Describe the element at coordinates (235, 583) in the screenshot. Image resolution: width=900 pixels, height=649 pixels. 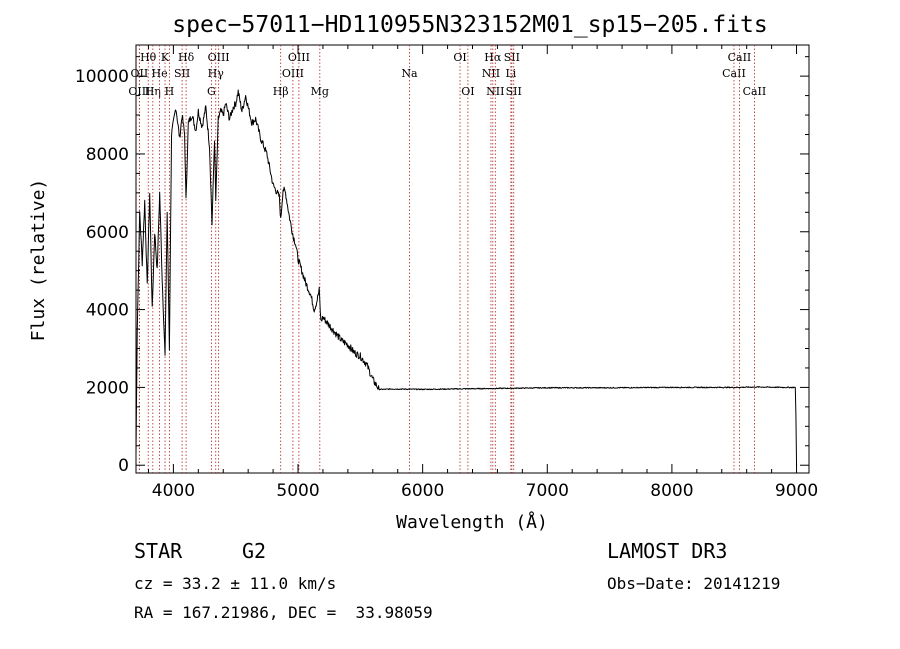
I see `redshift-cz: cz = 33.2 ± 11.0 km/s` at that location.